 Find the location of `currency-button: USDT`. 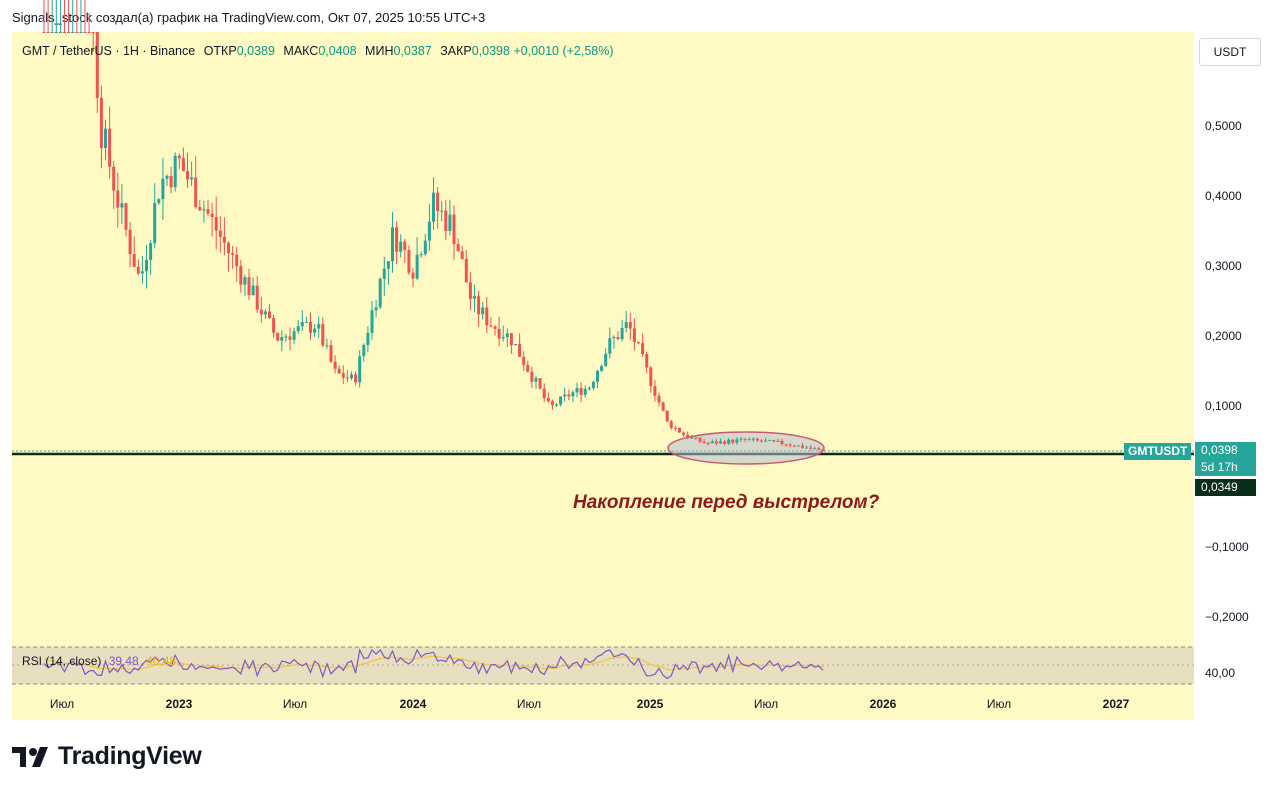

currency-button: USDT is located at coordinates (1230, 52).